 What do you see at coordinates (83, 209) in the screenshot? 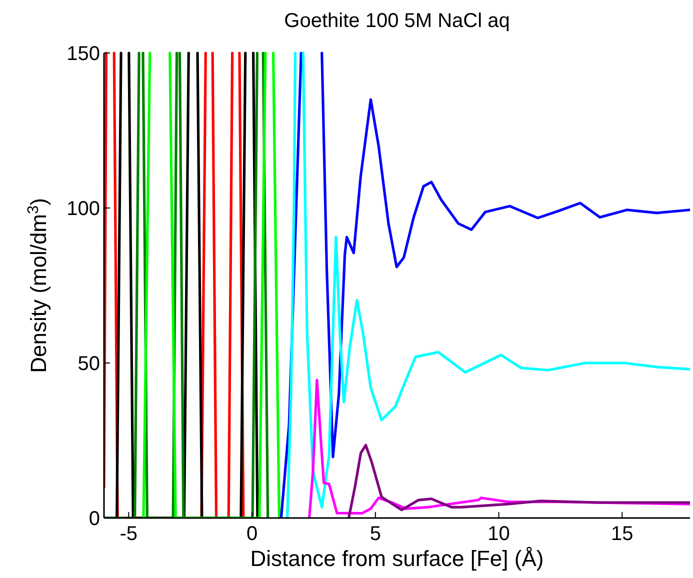
I see `y-tick-label: 100` at bounding box center [83, 209].